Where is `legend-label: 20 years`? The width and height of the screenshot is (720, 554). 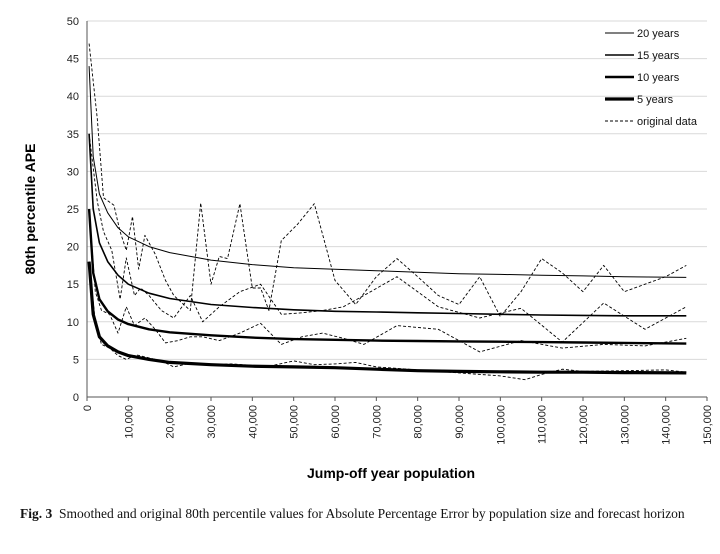 legend-label: 20 years is located at coordinates (658, 34).